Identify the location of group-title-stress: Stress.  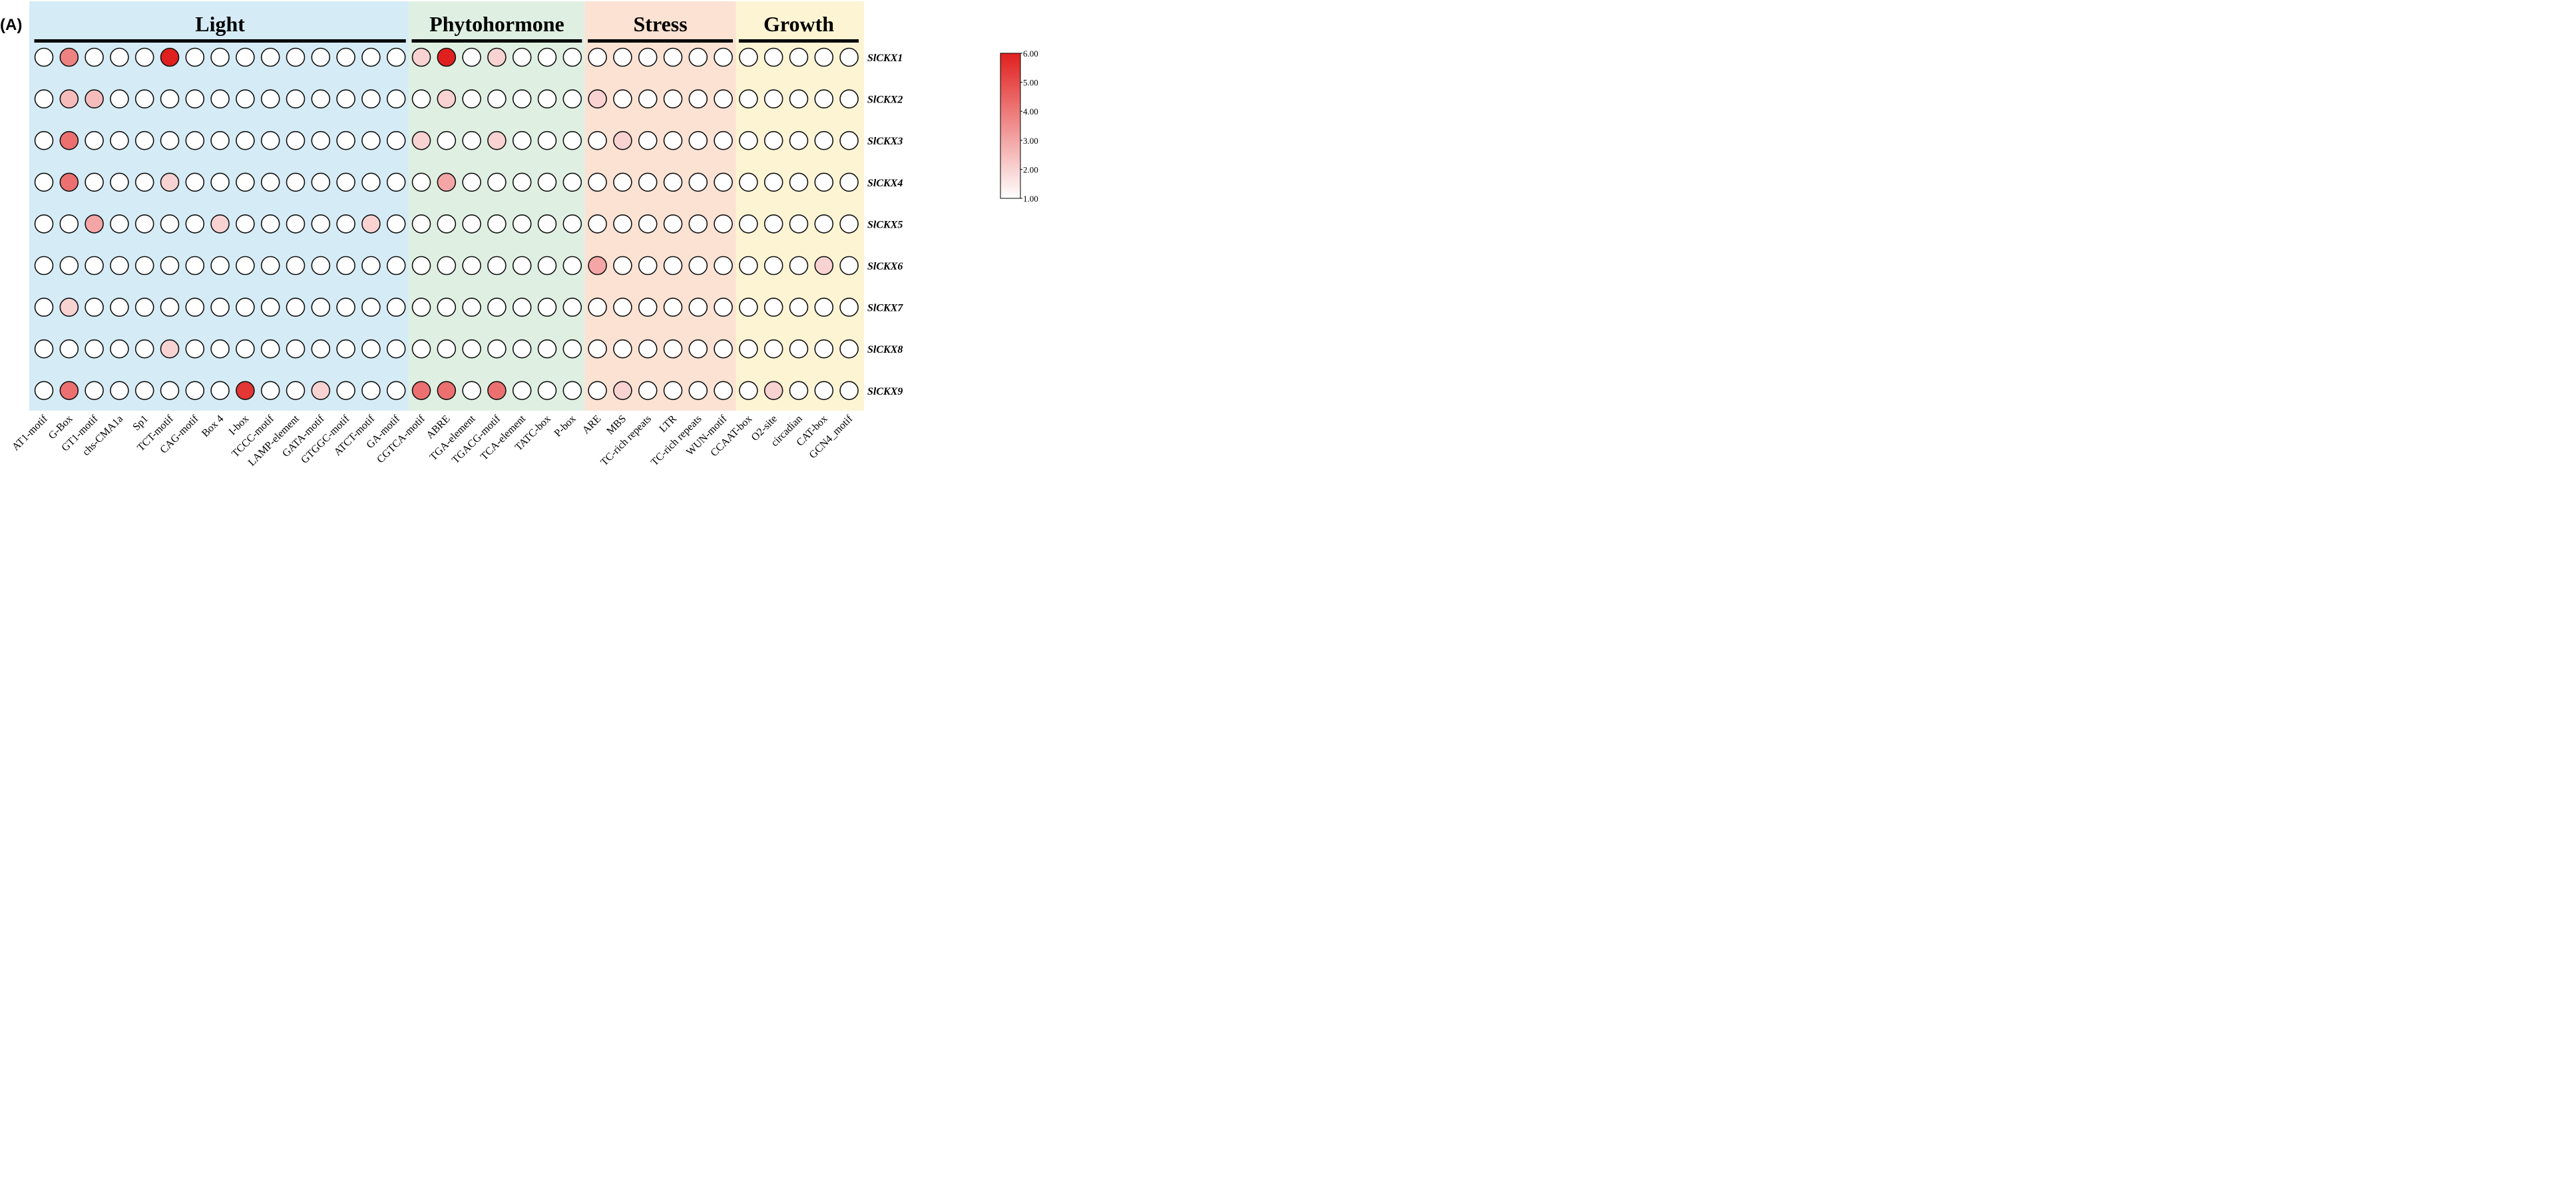
(661, 24).